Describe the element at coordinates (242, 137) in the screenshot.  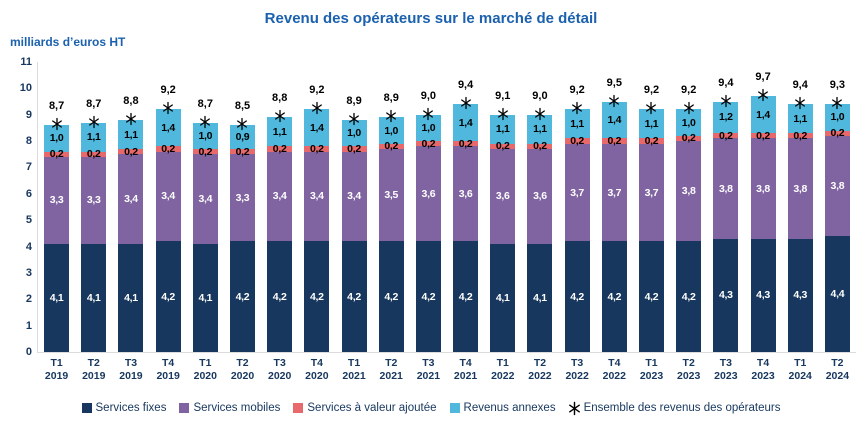
I see `bar-segment-revenus-annexes: 0,9` at that location.